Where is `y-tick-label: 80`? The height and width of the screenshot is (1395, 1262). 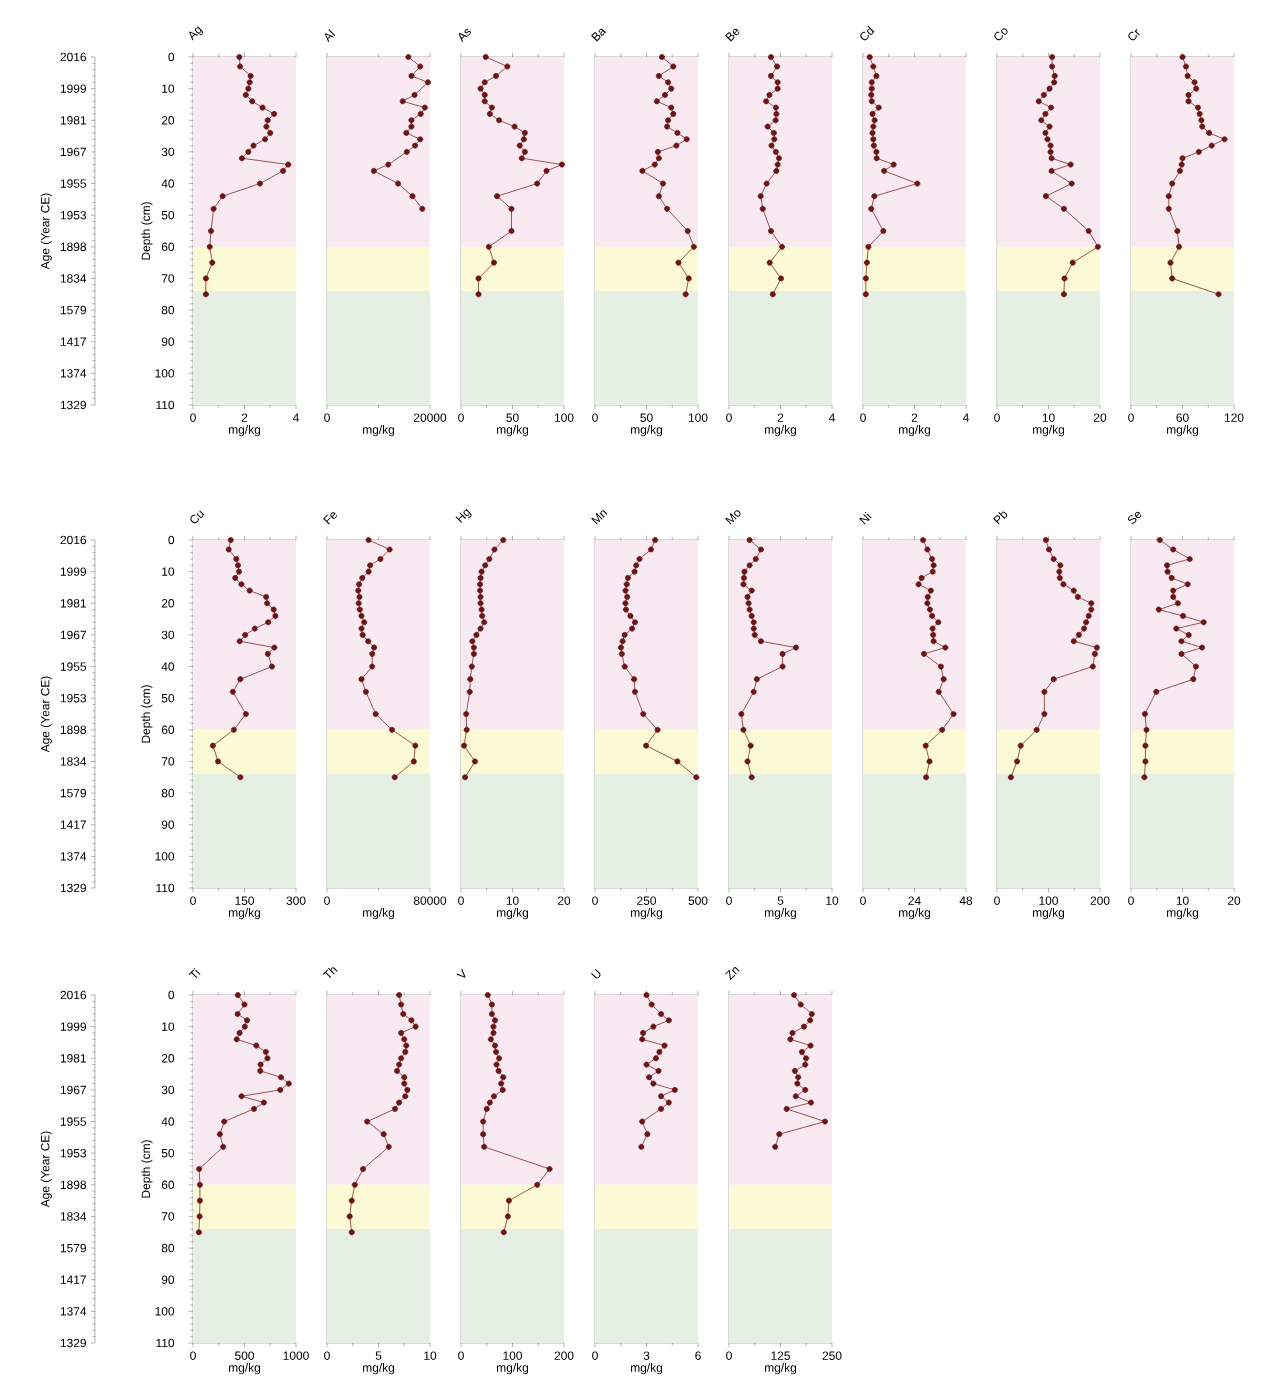
y-tick-label: 80 is located at coordinates (168, 1248).